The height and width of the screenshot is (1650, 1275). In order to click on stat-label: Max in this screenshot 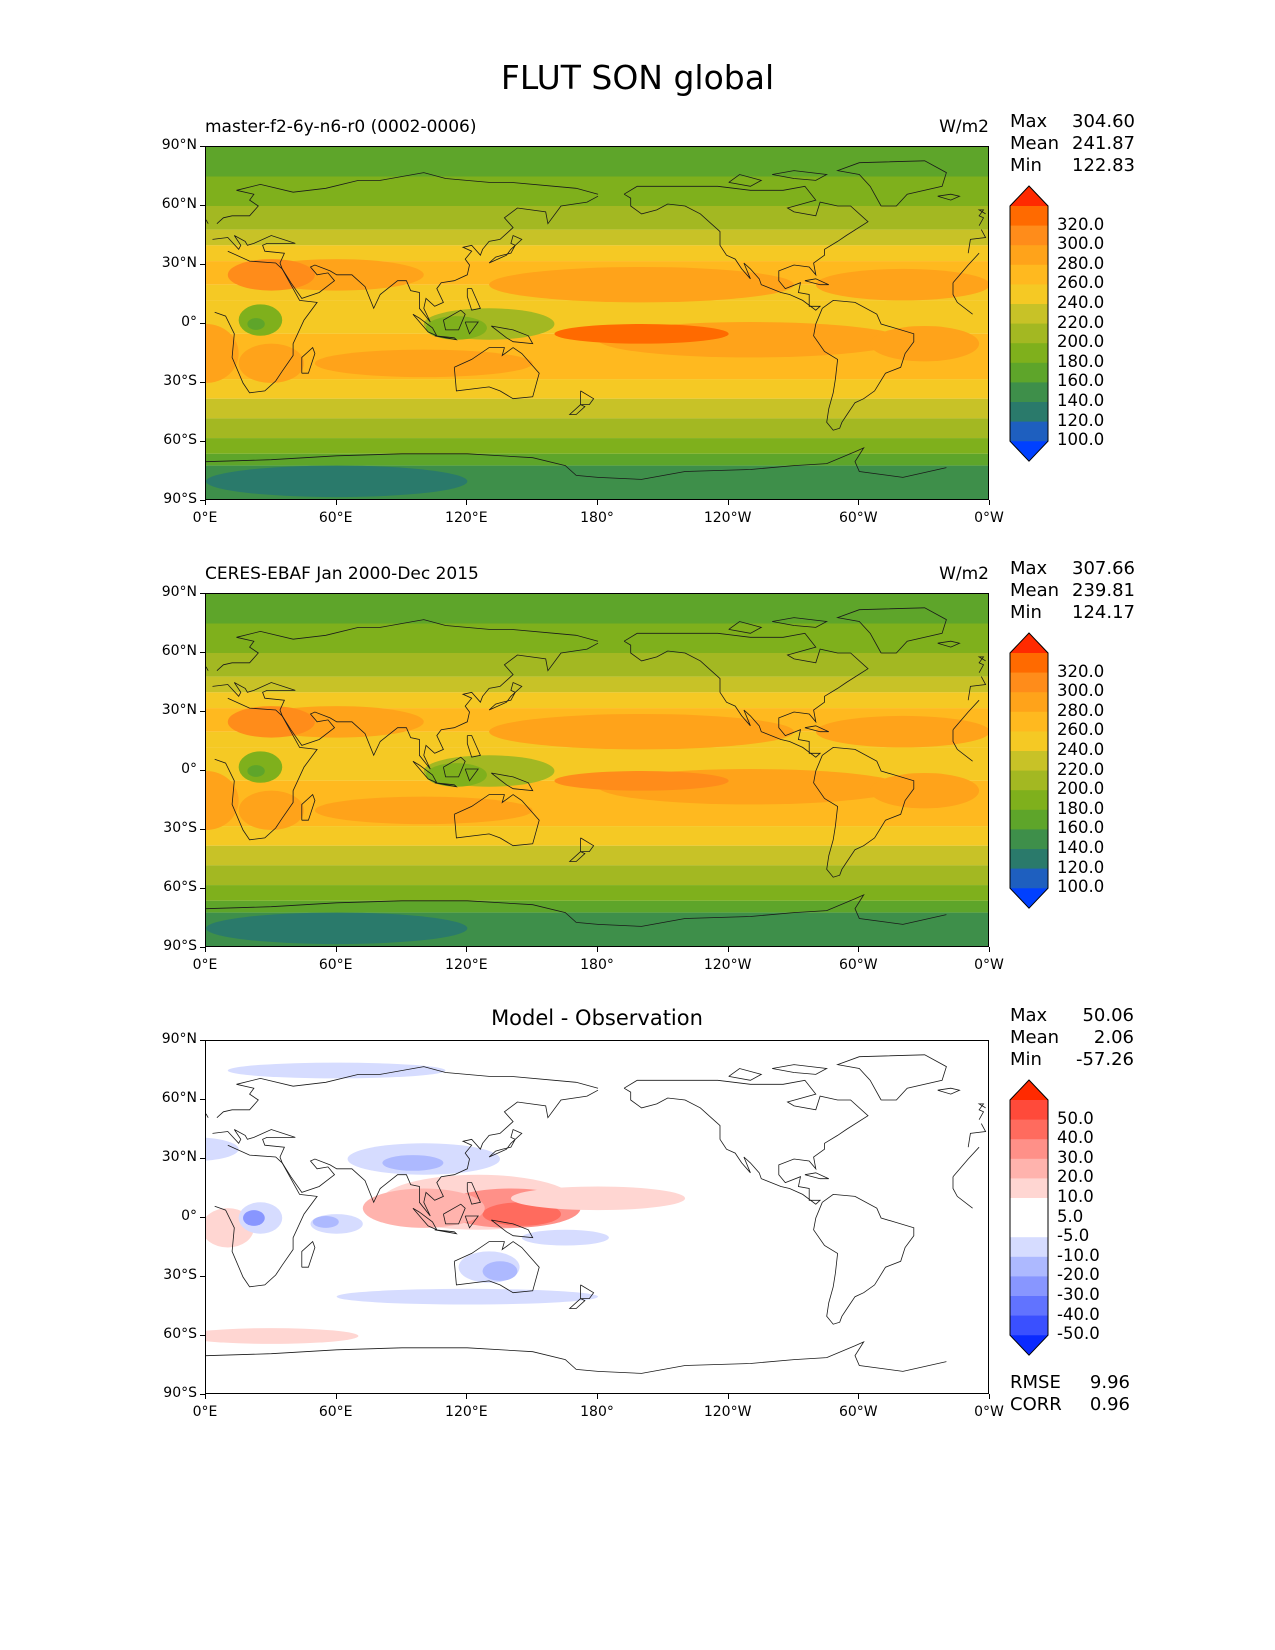, I will do `click(1029, 1015)`.